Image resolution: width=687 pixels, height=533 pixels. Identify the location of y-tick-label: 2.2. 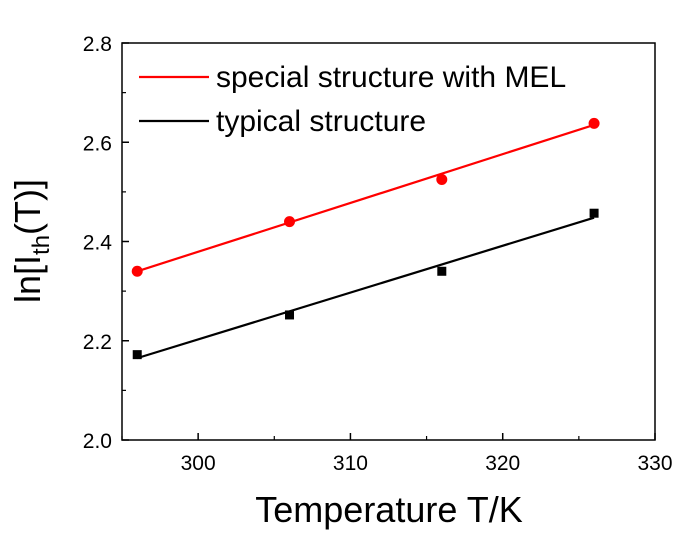
(97, 342).